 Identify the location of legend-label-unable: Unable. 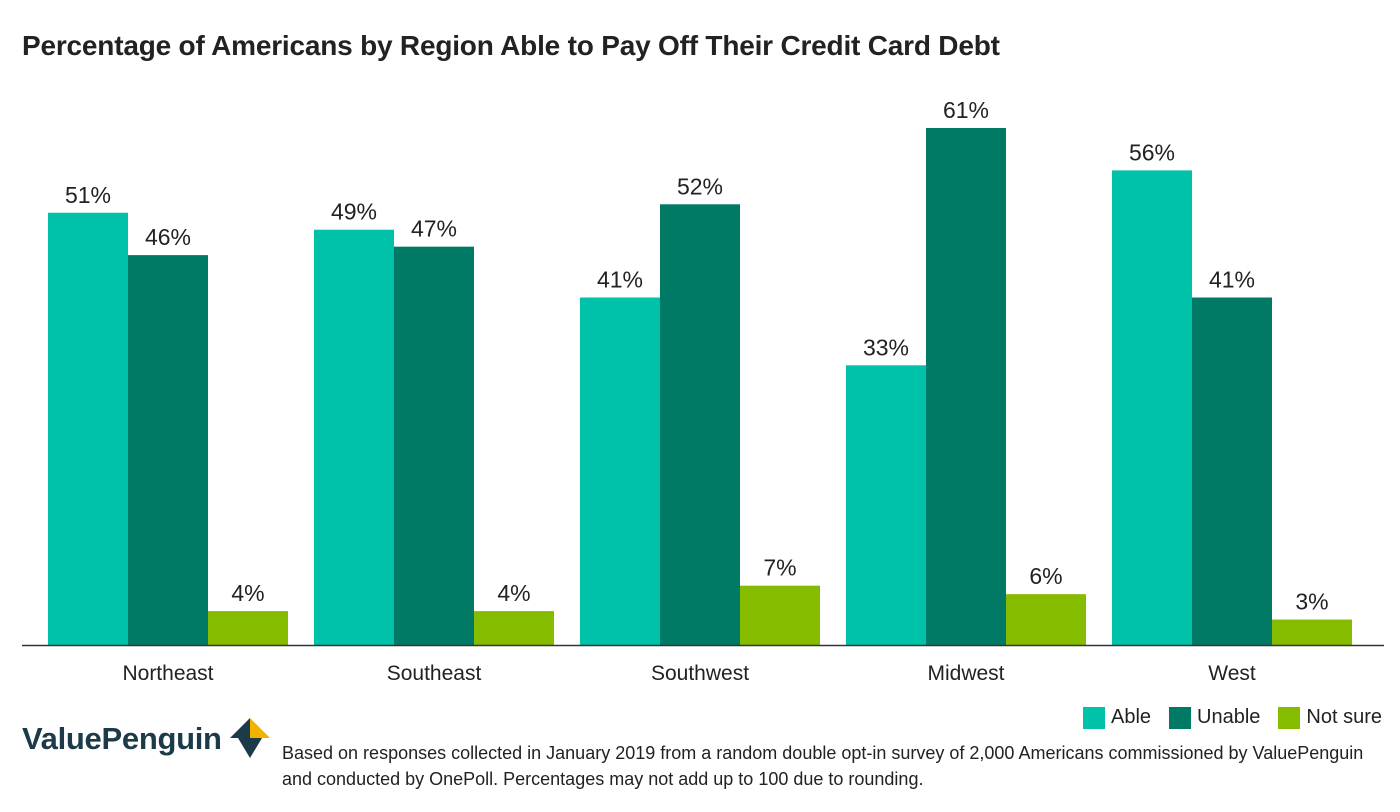
(1229, 717).